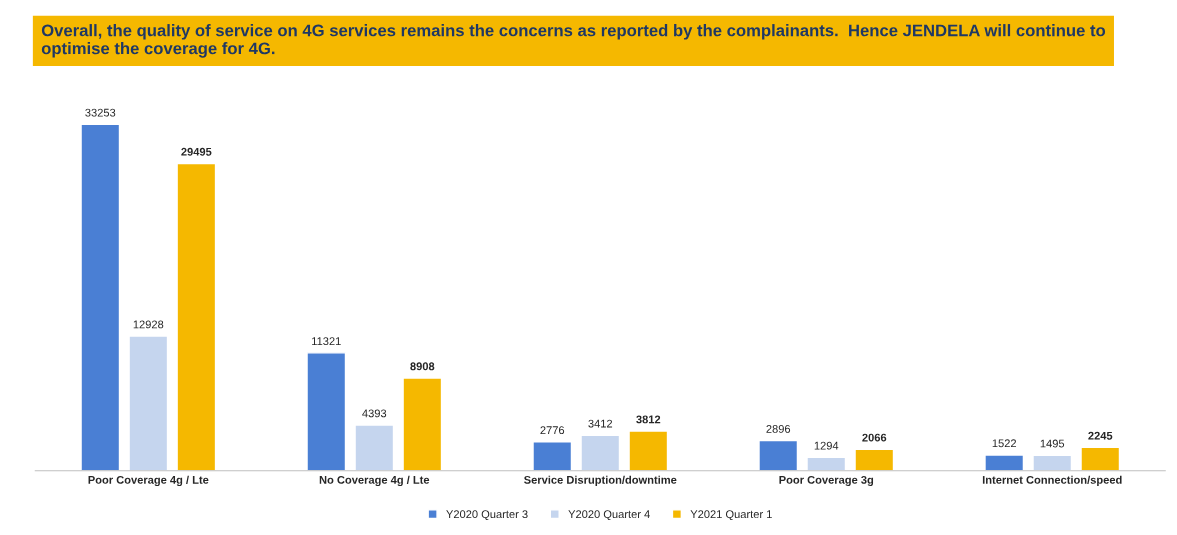 The image size is (1177, 535). I want to click on data-label: 2776, so click(552, 430).